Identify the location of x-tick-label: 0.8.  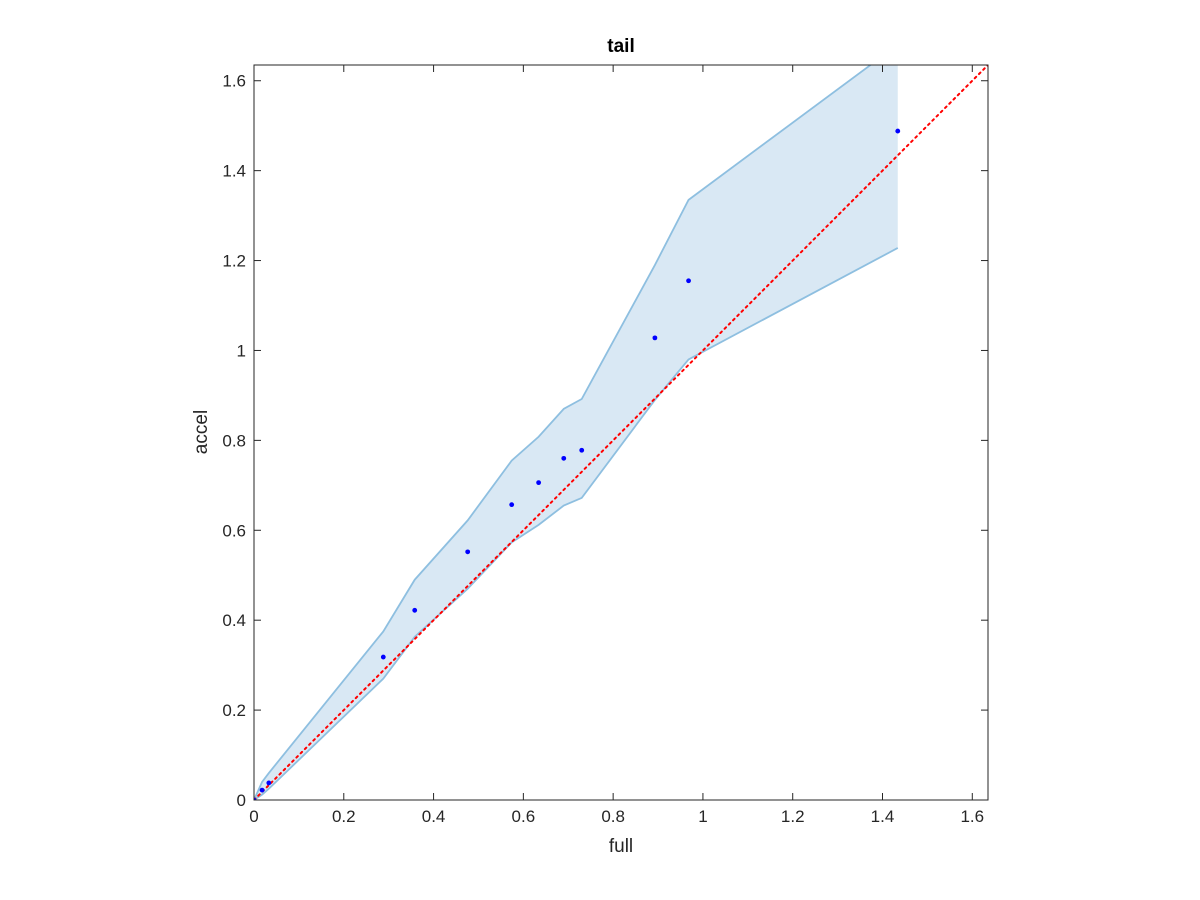
(613, 816).